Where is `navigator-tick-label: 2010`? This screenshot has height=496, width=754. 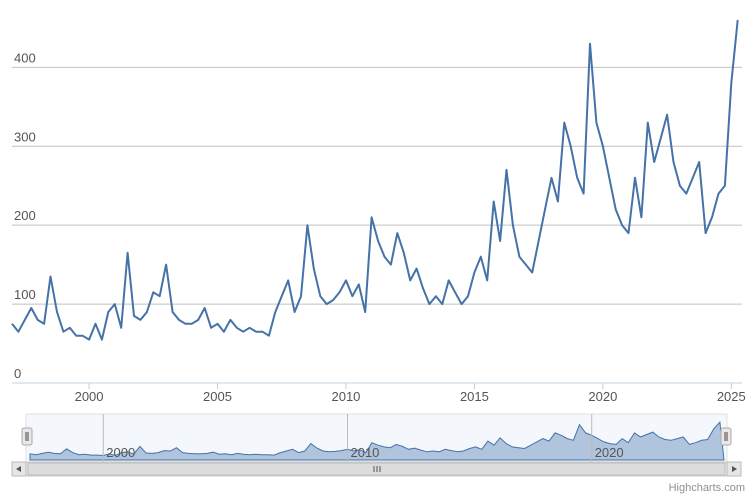 navigator-tick-label: 2010 is located at coordinates (364, 452).